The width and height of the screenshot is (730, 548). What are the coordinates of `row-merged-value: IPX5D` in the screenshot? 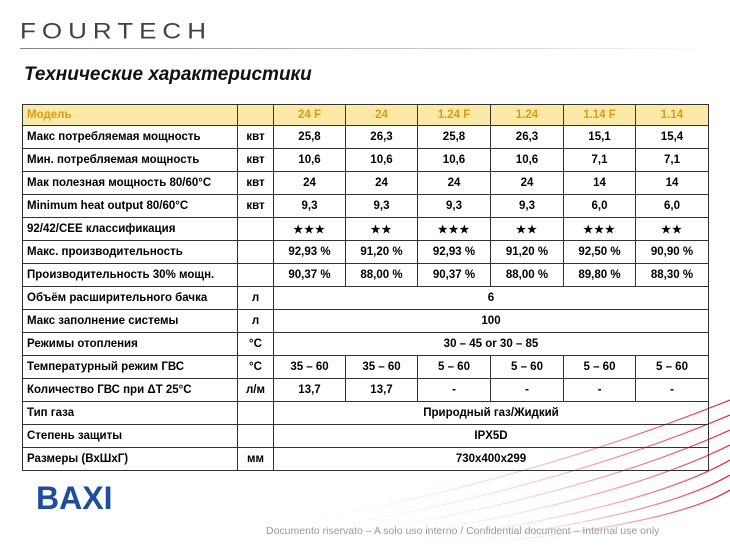 It's located at (491, 436).